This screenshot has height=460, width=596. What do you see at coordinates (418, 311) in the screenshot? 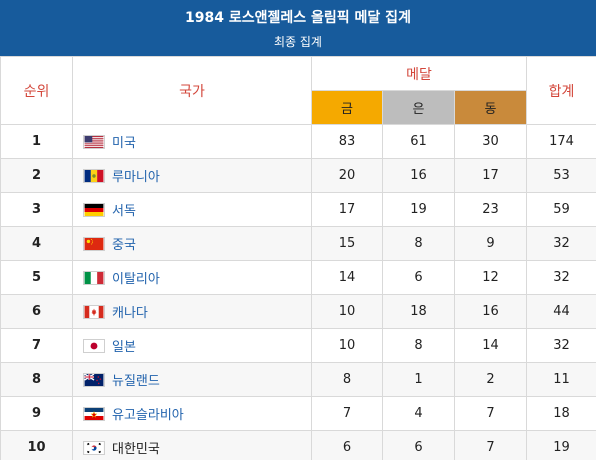
I see `silver-count-cell: 18` at bounding box center [418, 311].